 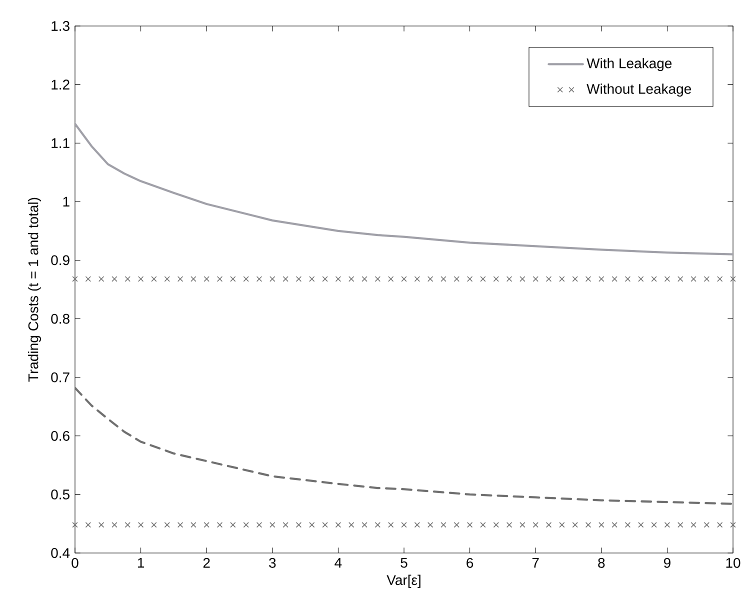 I want to click on y-tick-label: 0.5, so click(x=60, y=495).